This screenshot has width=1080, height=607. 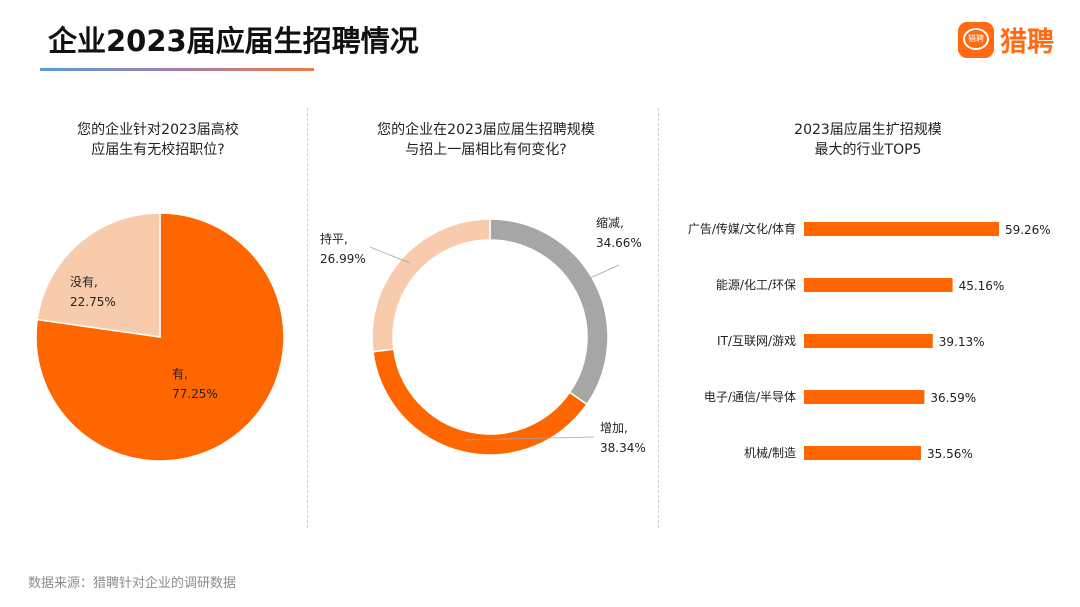 I want to click on logo-mark-text: 猎聘, so click(x=976, y=38).